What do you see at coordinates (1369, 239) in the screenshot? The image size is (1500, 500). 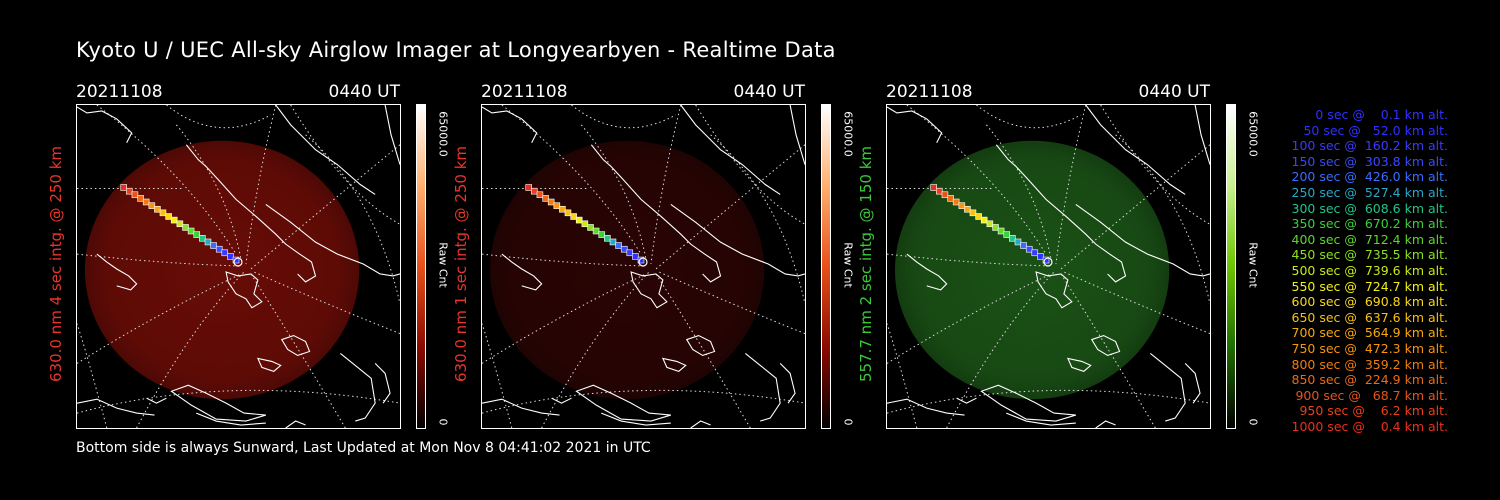 I see `legend-row: 400 sec @ 712.4 km alt.` at bounding box center [1369, 239].